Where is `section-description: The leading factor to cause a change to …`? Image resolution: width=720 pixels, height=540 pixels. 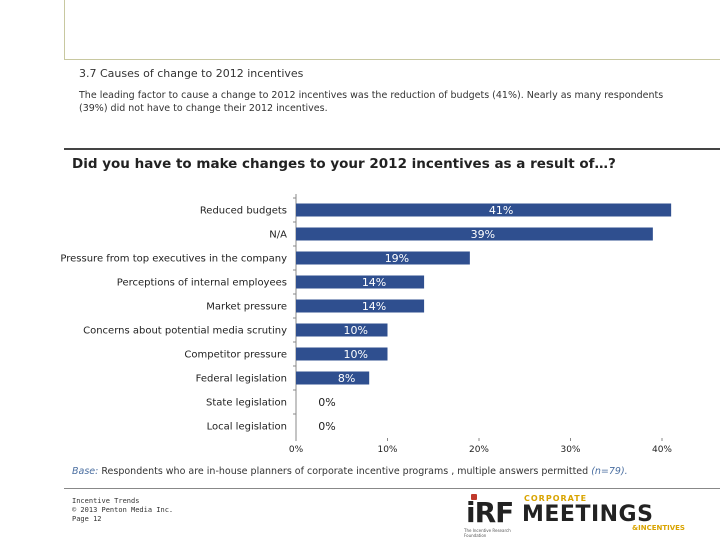 section-description: The leading factor to cause a change to … is located at coordinates (371, 102).